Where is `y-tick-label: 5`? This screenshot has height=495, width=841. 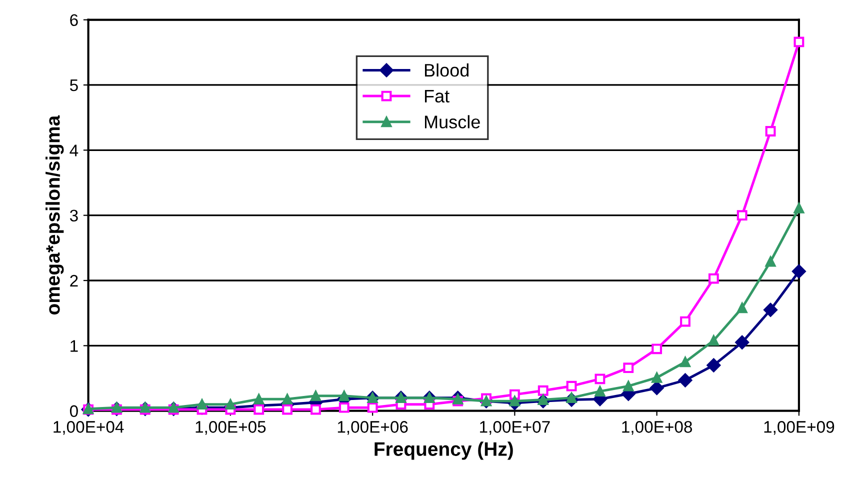
y-tick-label: 5 is located at coordinates (74, 86).